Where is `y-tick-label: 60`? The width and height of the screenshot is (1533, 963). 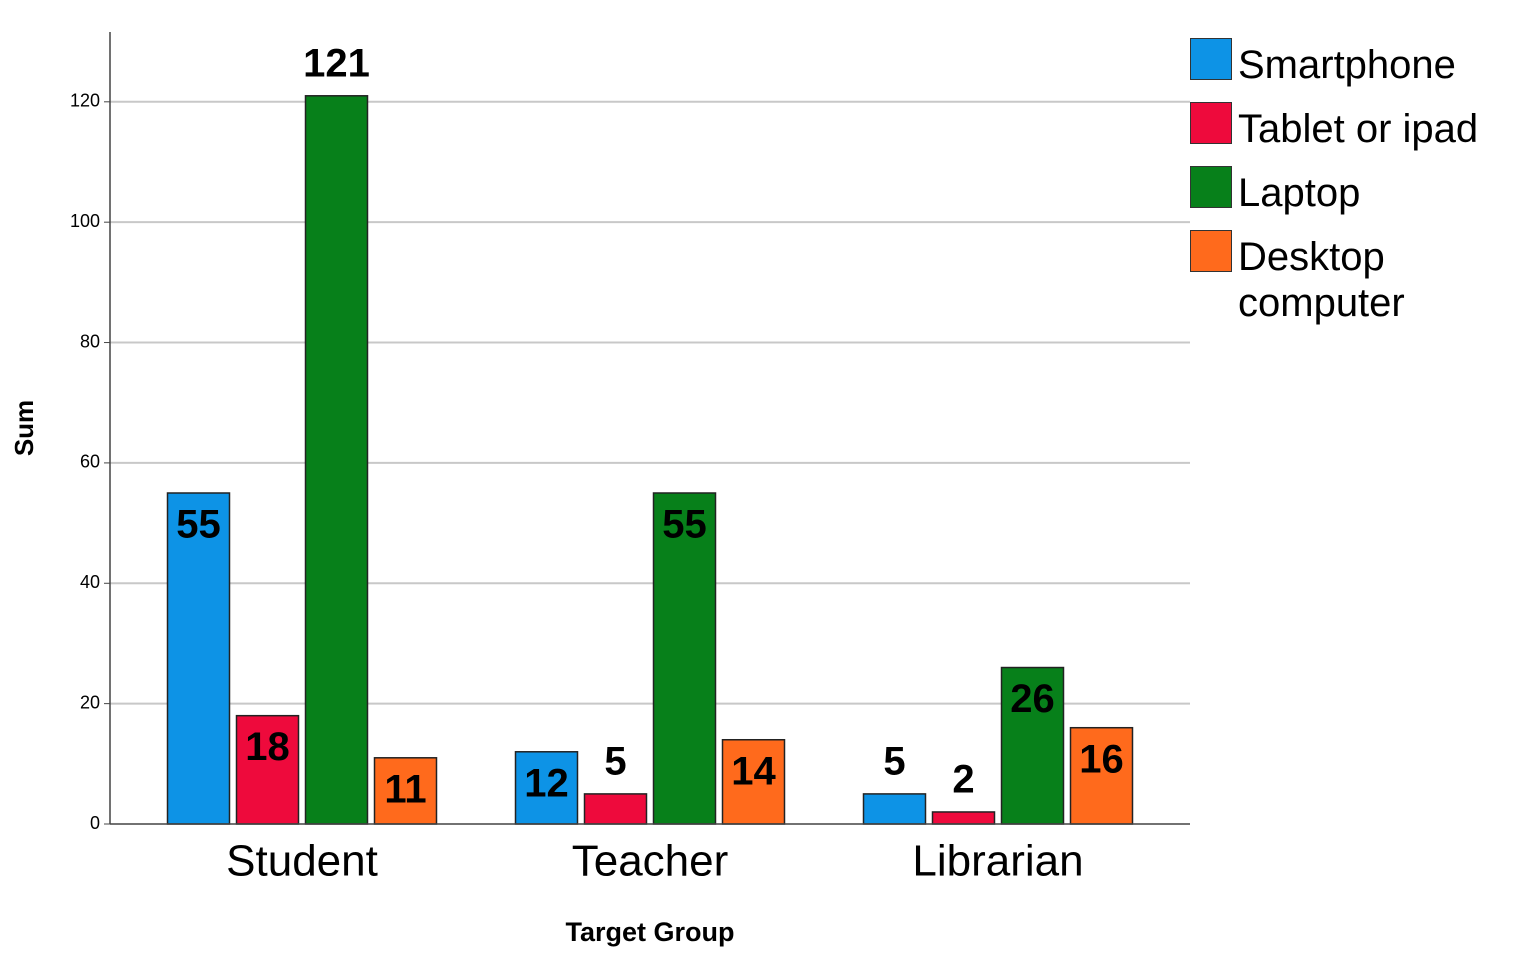 y-tick-label: 60 is located at coordinates (90, 462).